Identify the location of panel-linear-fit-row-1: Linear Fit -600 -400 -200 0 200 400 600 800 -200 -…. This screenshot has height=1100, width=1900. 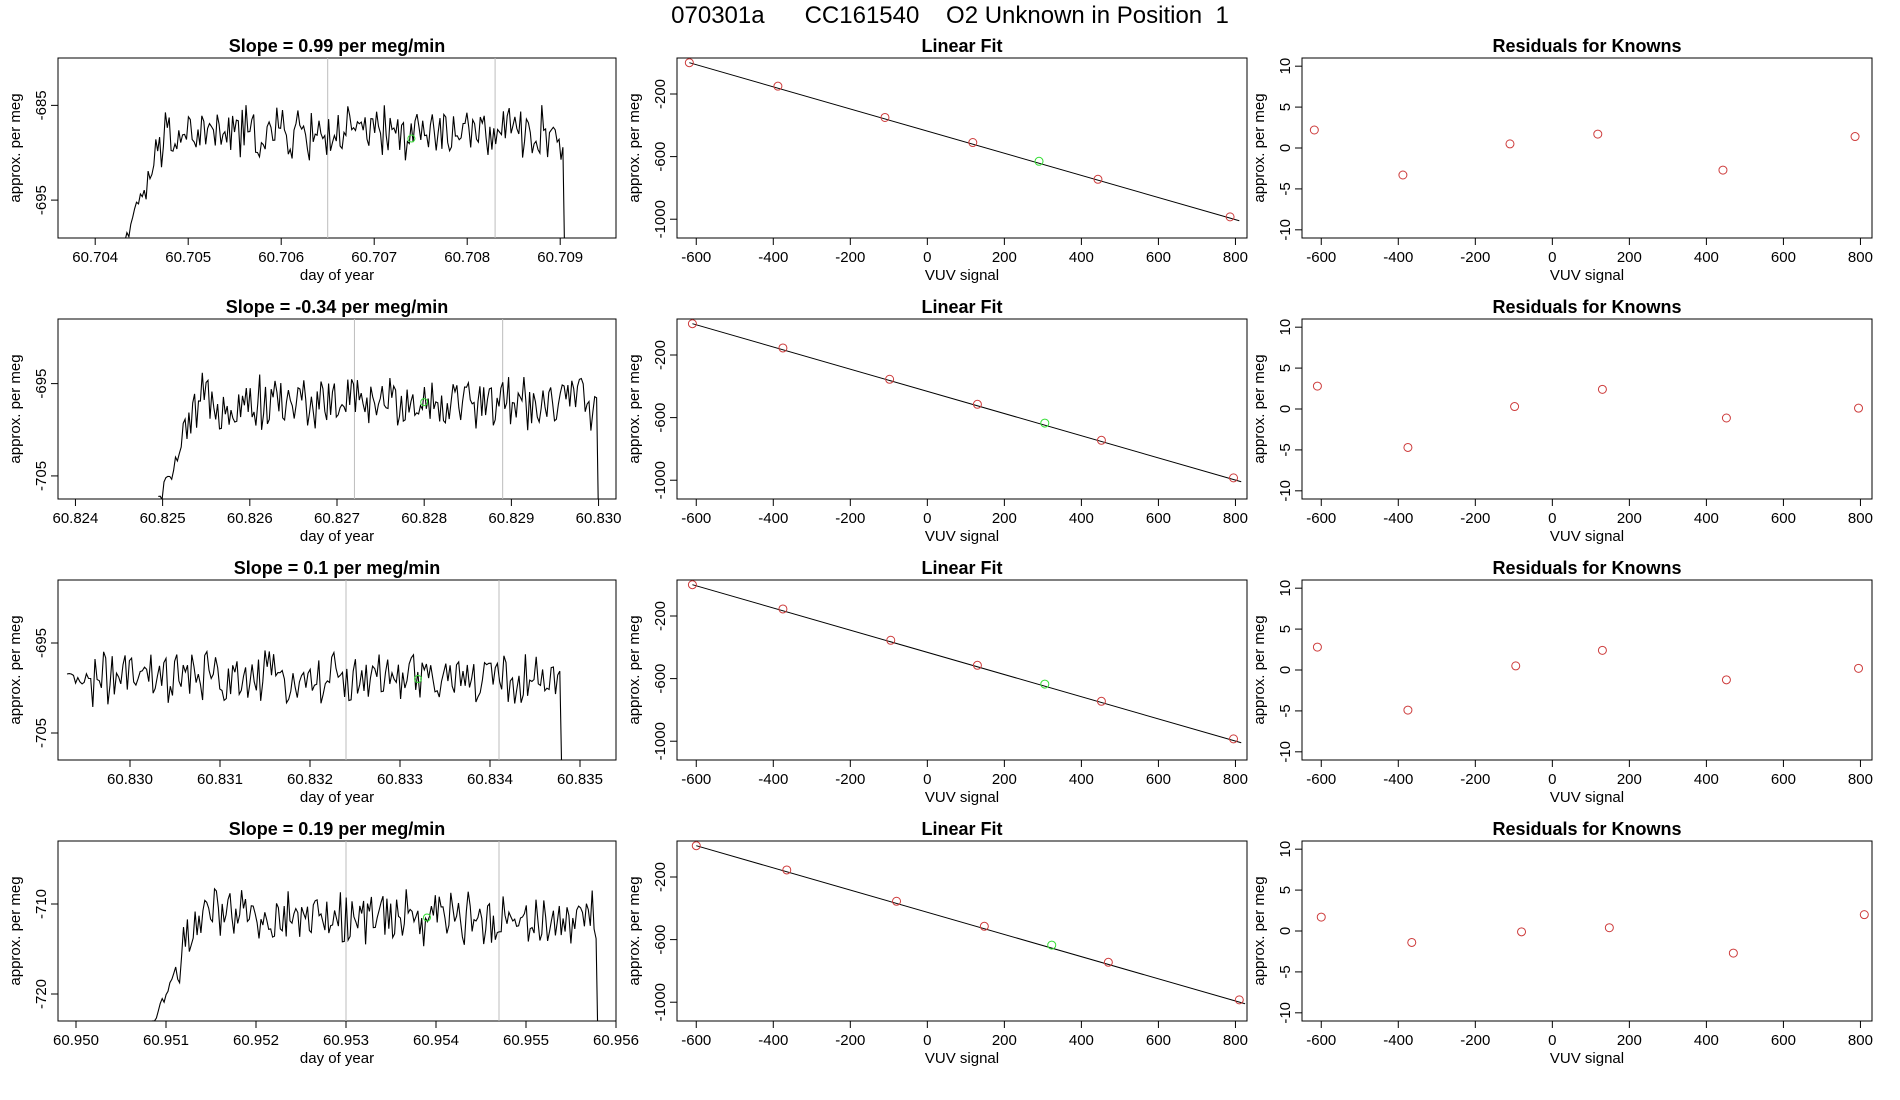
(937, 160).